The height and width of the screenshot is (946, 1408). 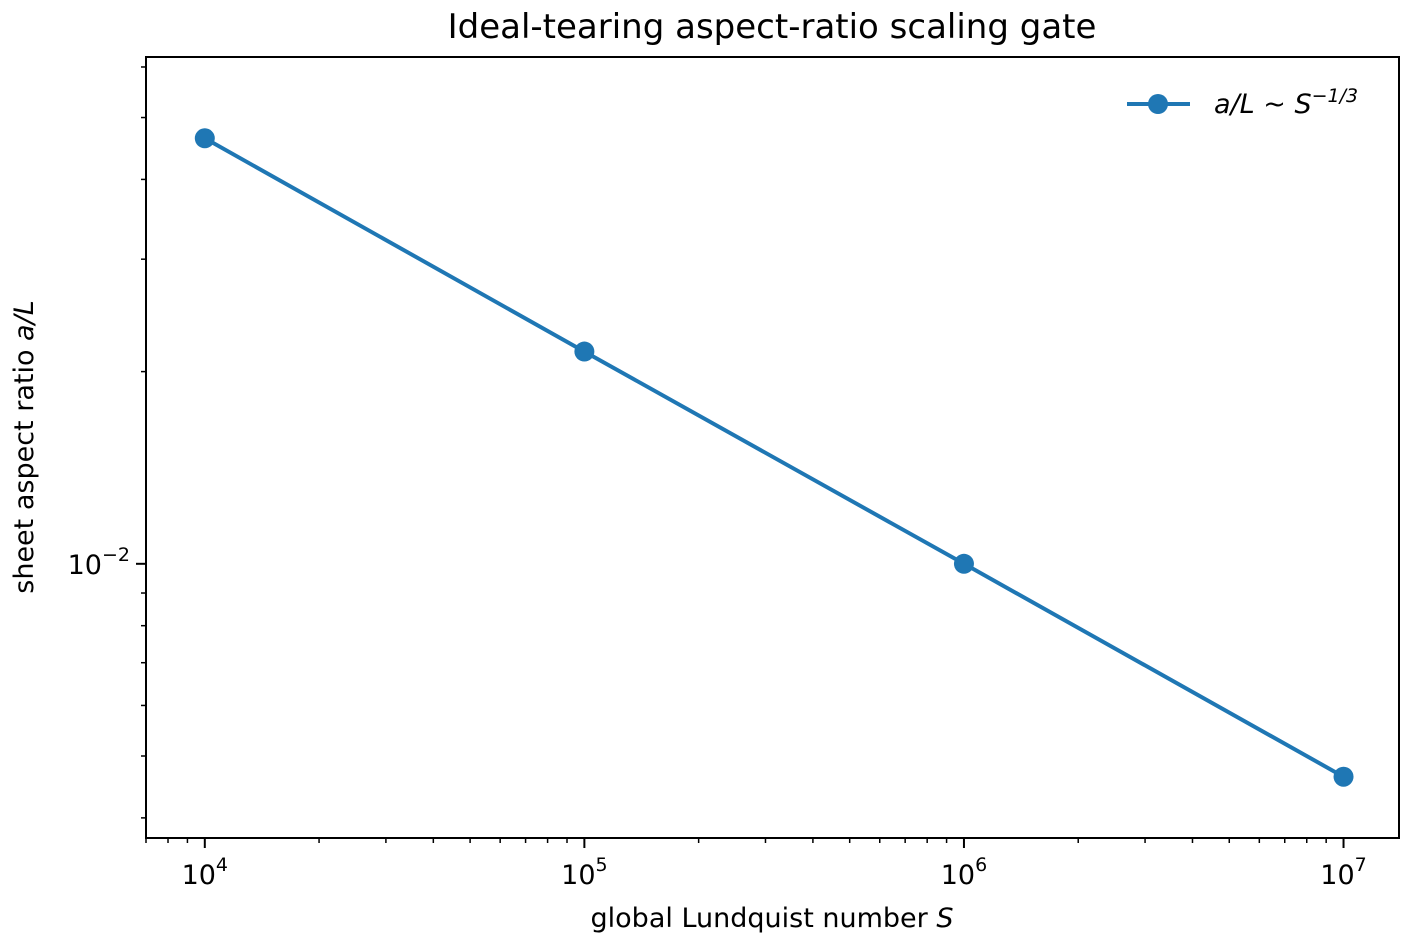 What do you see at coordinates (205, 872) in the screenshot?
I see `x-tick-label: 10⁴` at bounding box center [205, 872].